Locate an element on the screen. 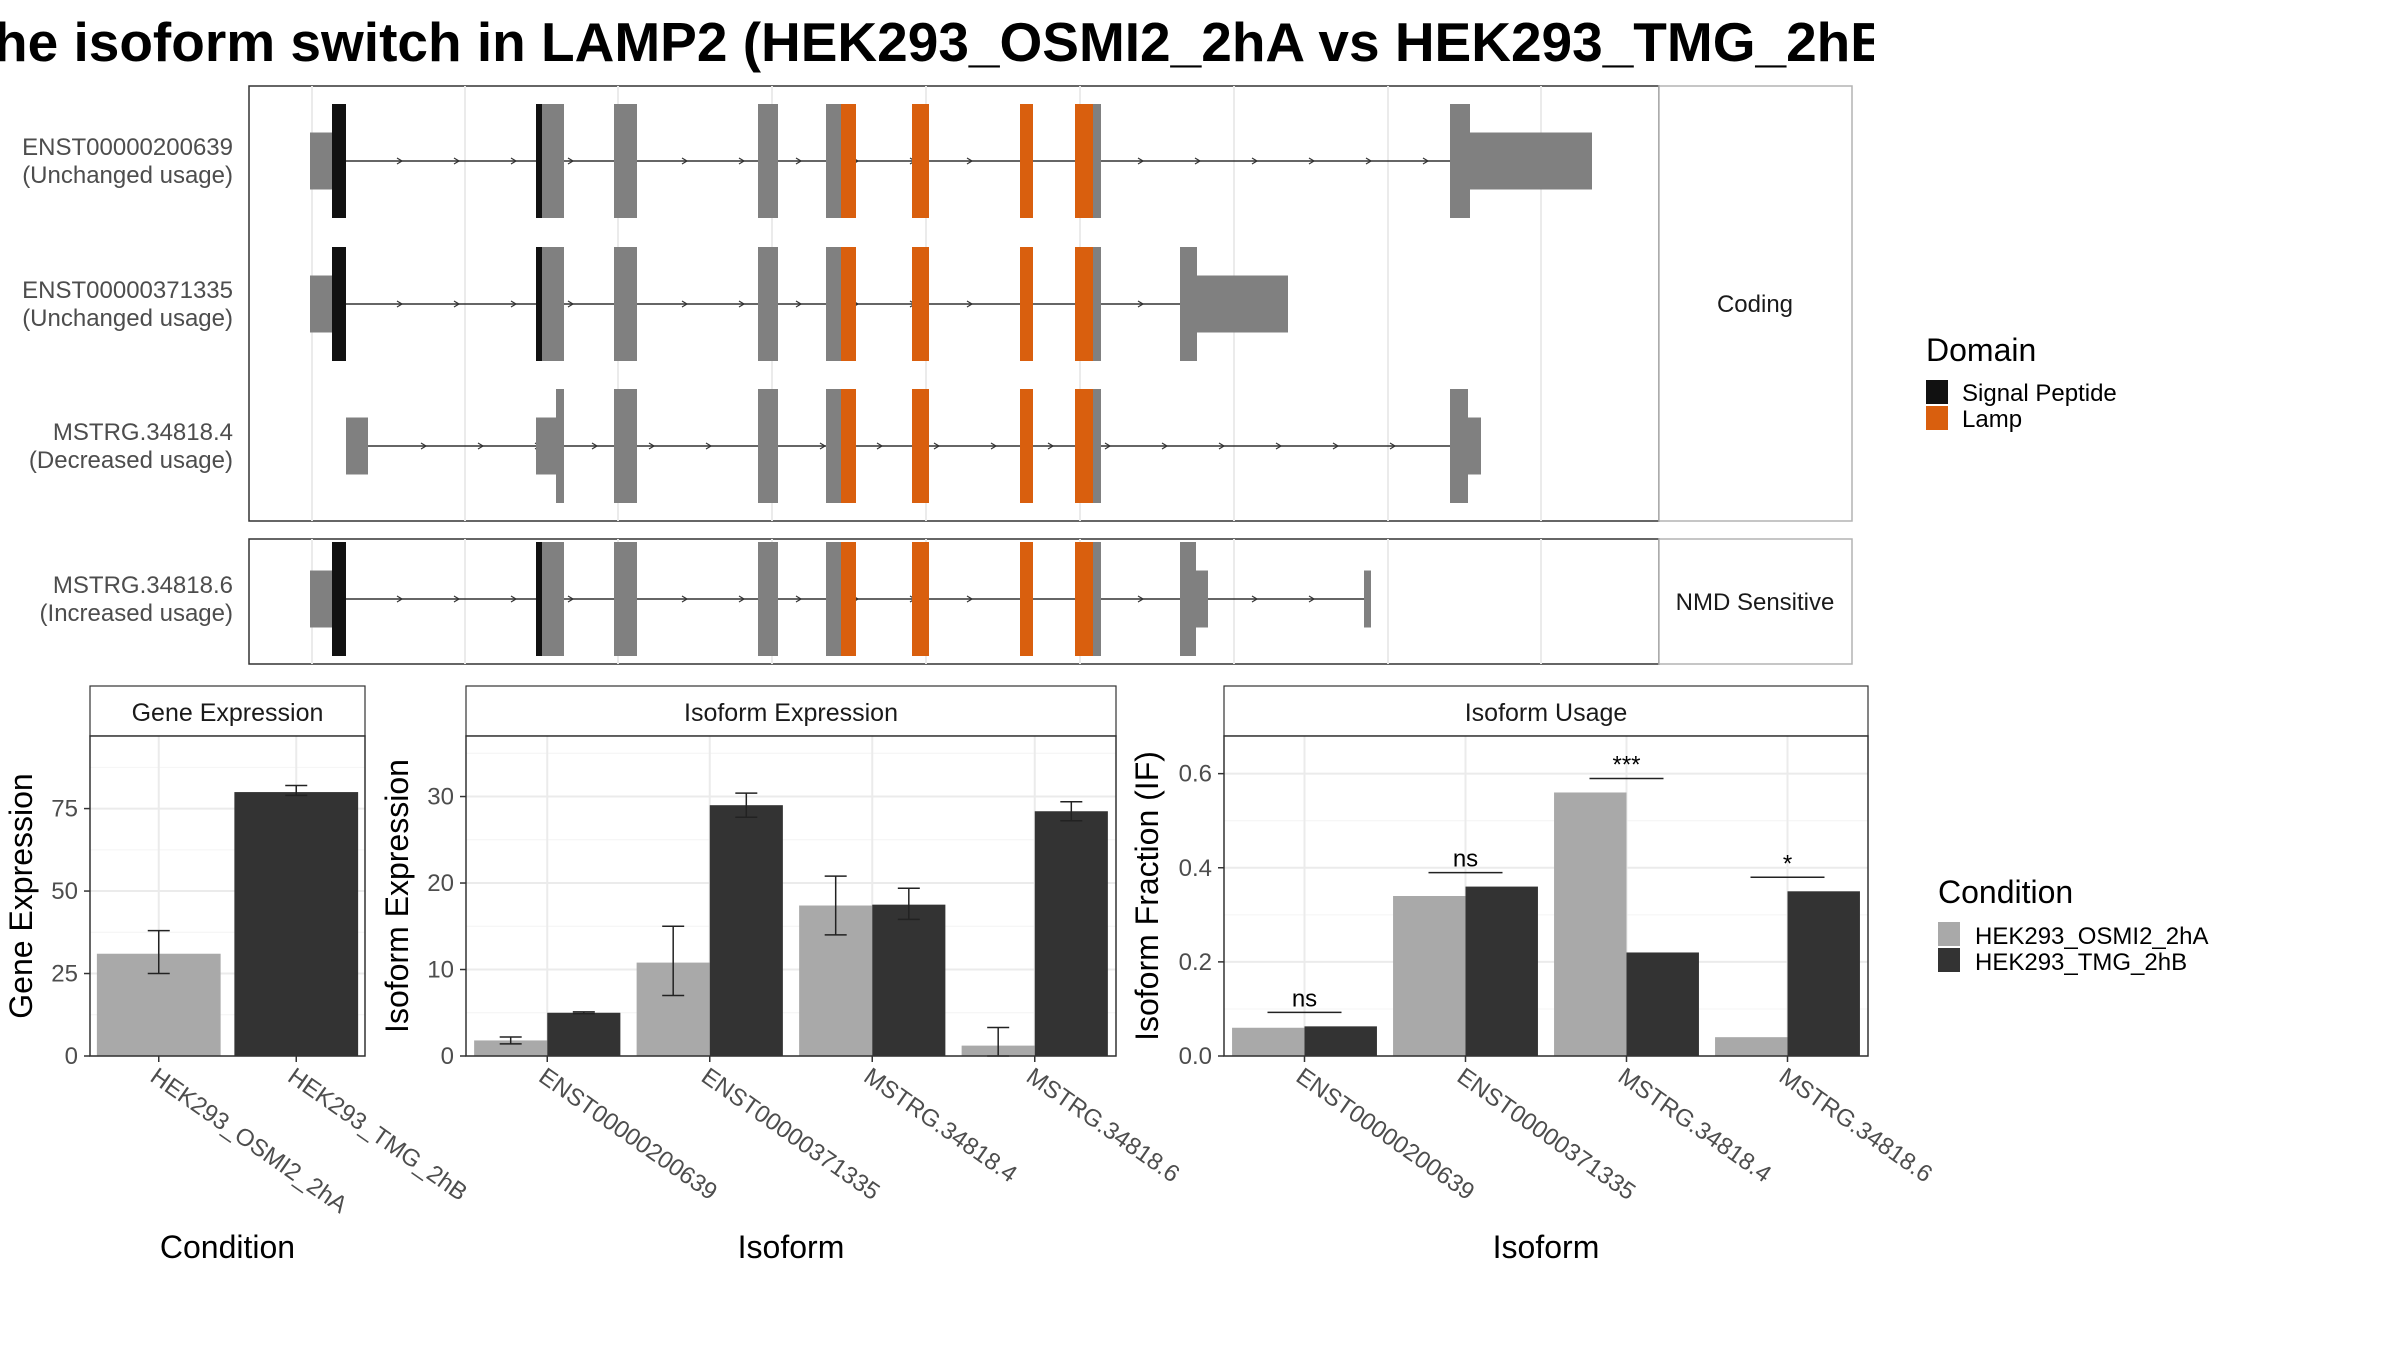  transcript-name: ENST00000200639 is located at coordinates (127, 147).